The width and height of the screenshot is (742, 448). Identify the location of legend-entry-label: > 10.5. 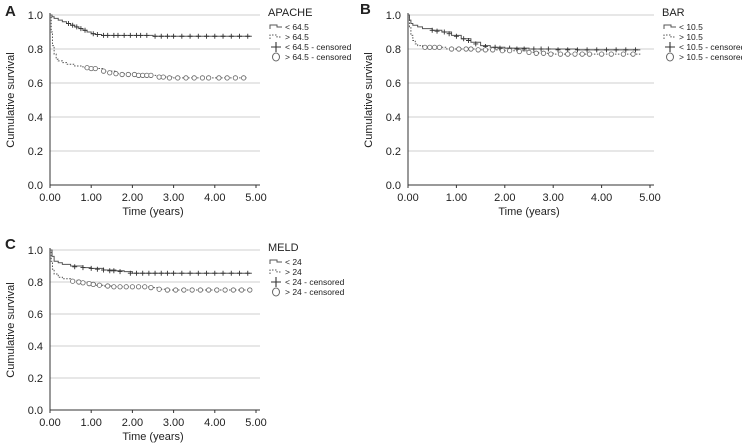
(691, 37).